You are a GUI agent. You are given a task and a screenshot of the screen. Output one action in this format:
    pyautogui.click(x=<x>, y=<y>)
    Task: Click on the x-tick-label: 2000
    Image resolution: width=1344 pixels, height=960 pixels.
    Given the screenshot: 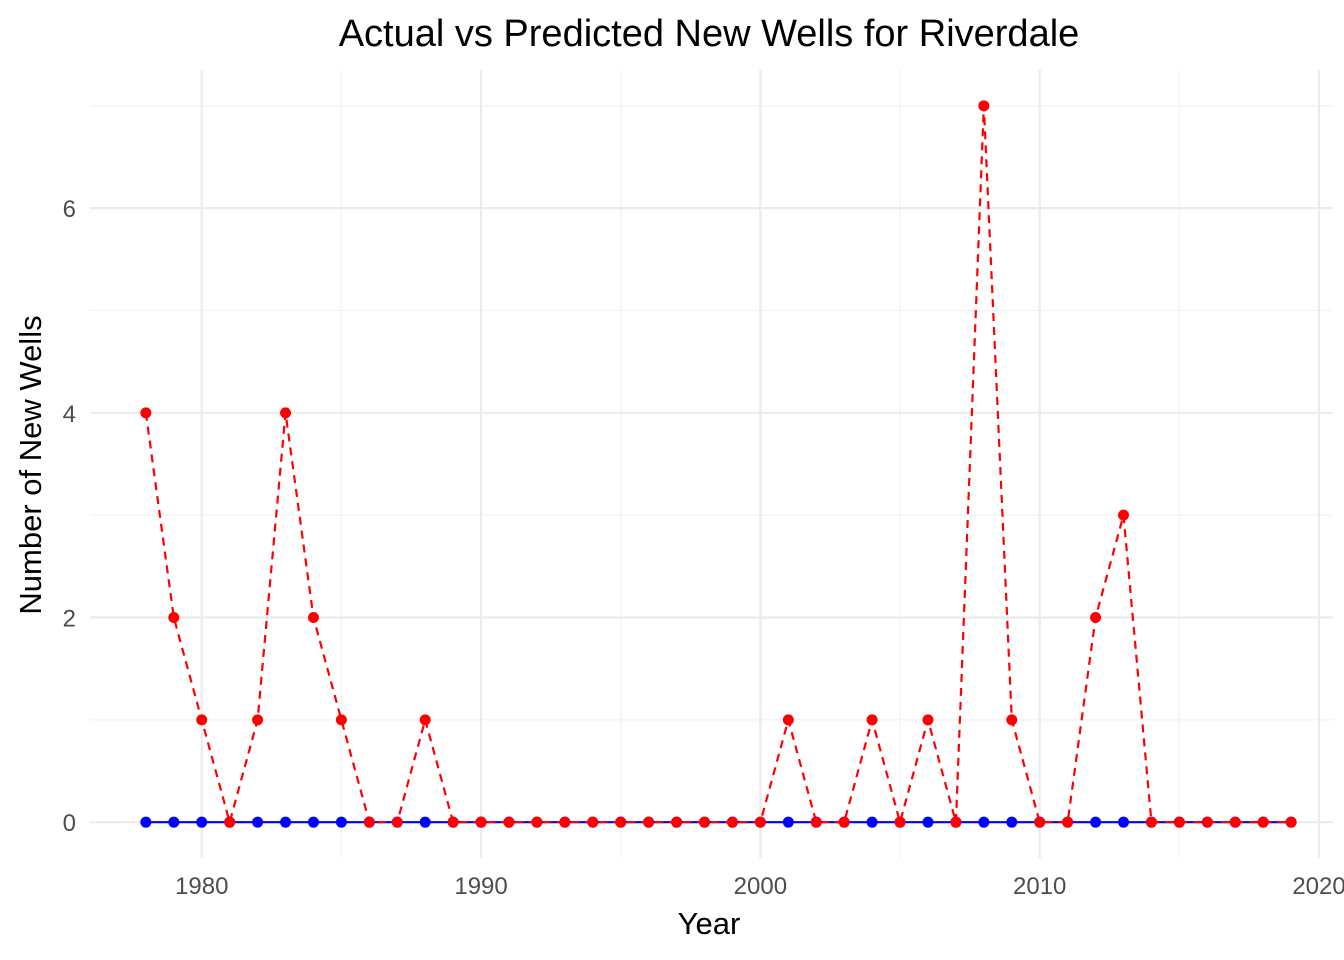 What is the action you would take?
    pyautogui.click(x=760, y=886)
    